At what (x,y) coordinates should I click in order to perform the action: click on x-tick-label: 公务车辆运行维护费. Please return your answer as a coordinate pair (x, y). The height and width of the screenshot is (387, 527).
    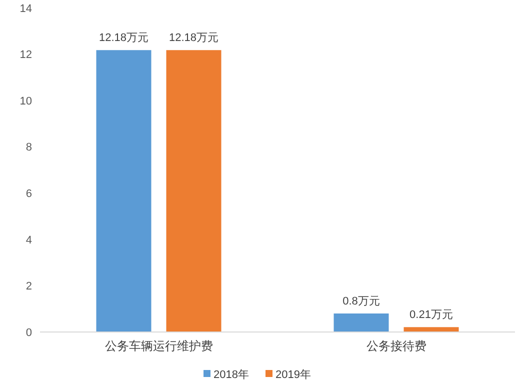
    Looking at the image, I should click on (158, 346).